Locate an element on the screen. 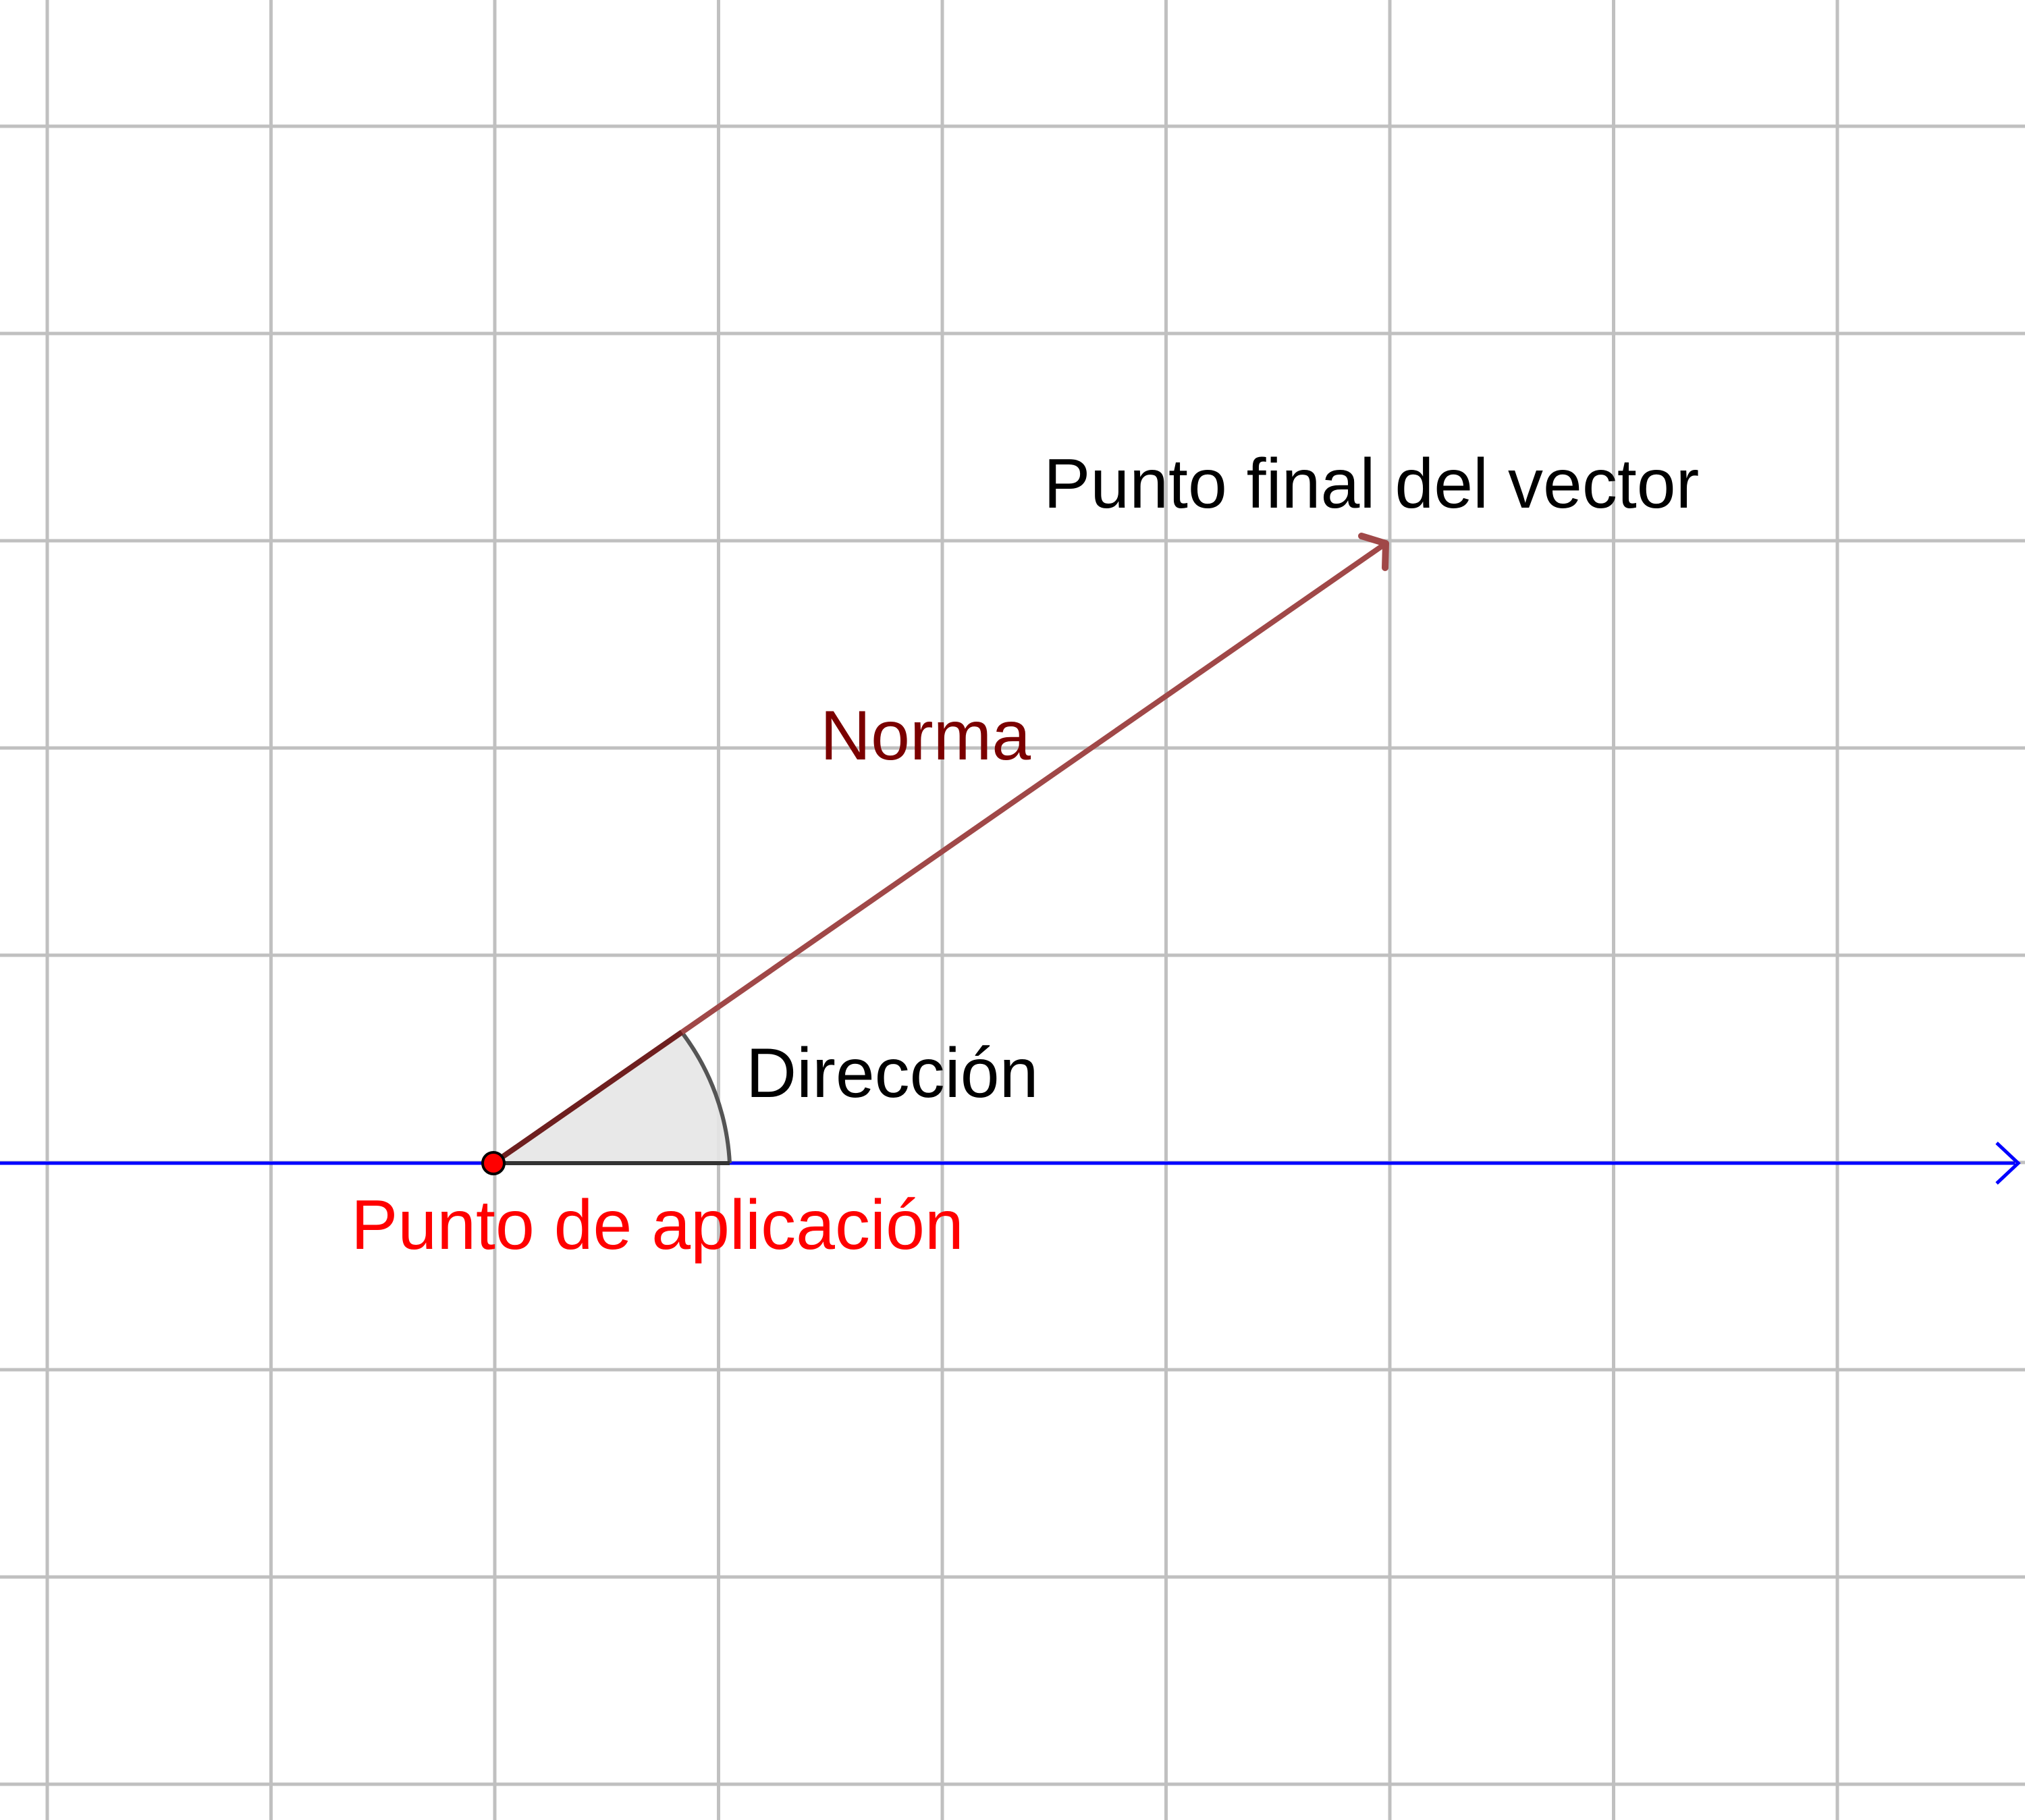  axis-arrowhead is located at coordinates (2008, 1163).